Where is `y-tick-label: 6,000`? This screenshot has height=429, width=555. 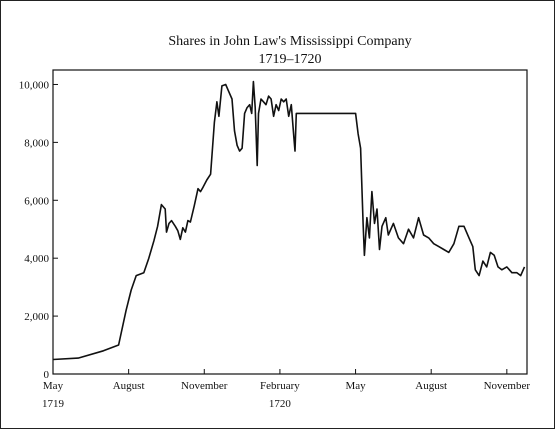
y-tick-label: 6,000 is located at coordinates (36, 201).